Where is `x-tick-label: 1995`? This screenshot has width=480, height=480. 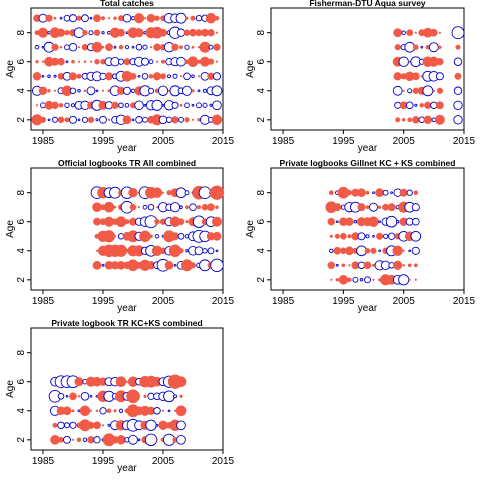 x-tick-label: 1995 is located at coordinates (343, 301).